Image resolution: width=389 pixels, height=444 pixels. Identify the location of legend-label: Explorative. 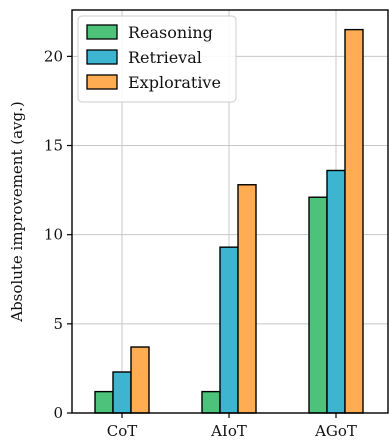
(174, 82).